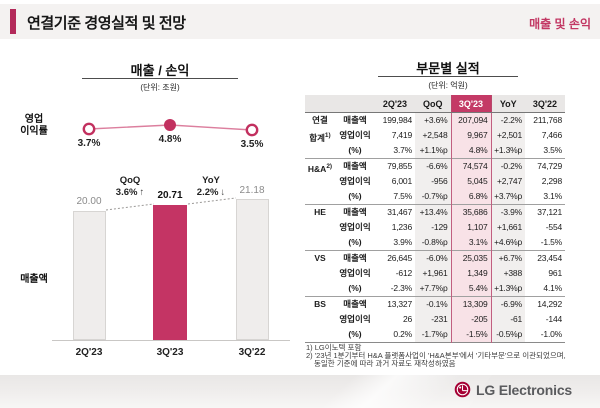  Describe the element at coordinates (555, 273) in the screenshot. I see `value-cell: 961` at that location.